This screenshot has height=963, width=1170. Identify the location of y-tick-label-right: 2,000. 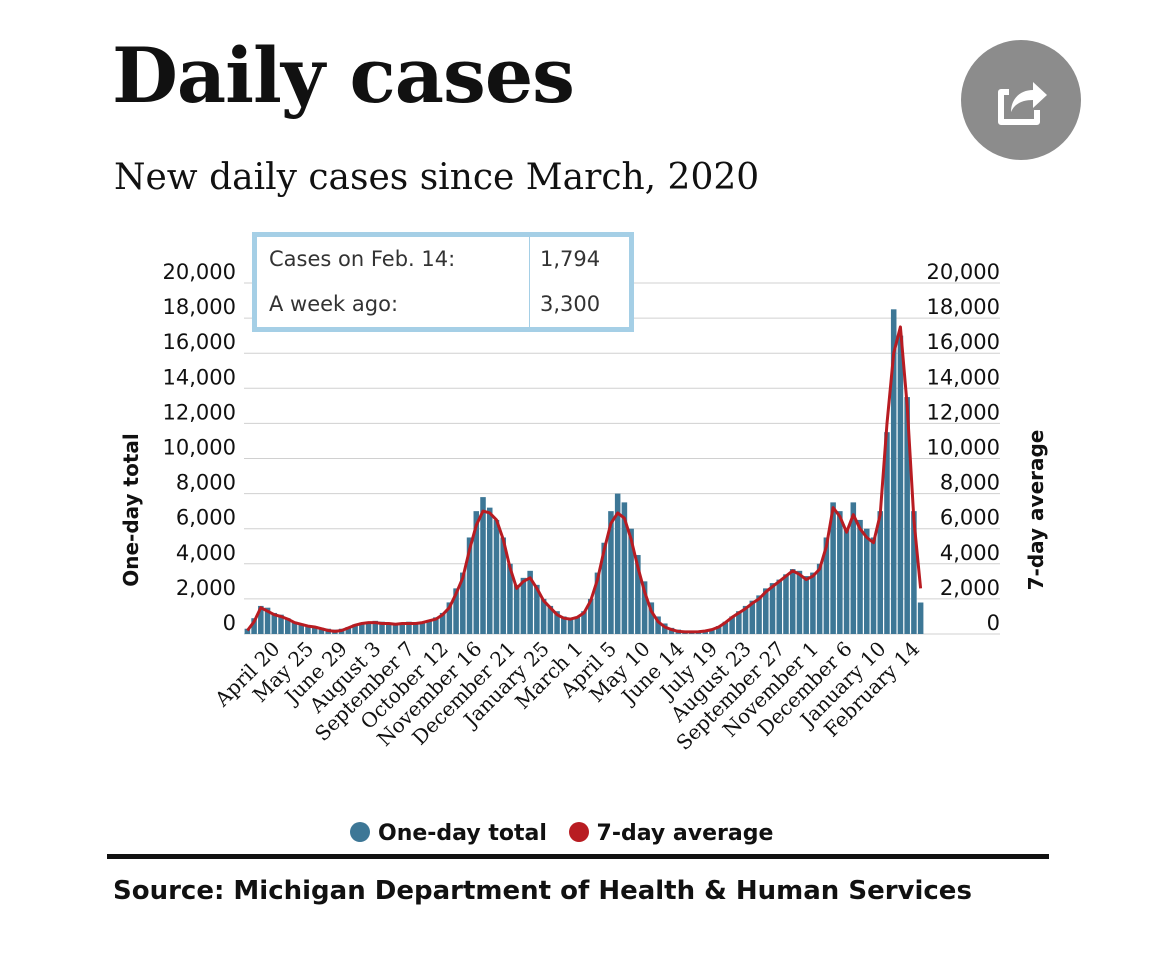
(970, 588).